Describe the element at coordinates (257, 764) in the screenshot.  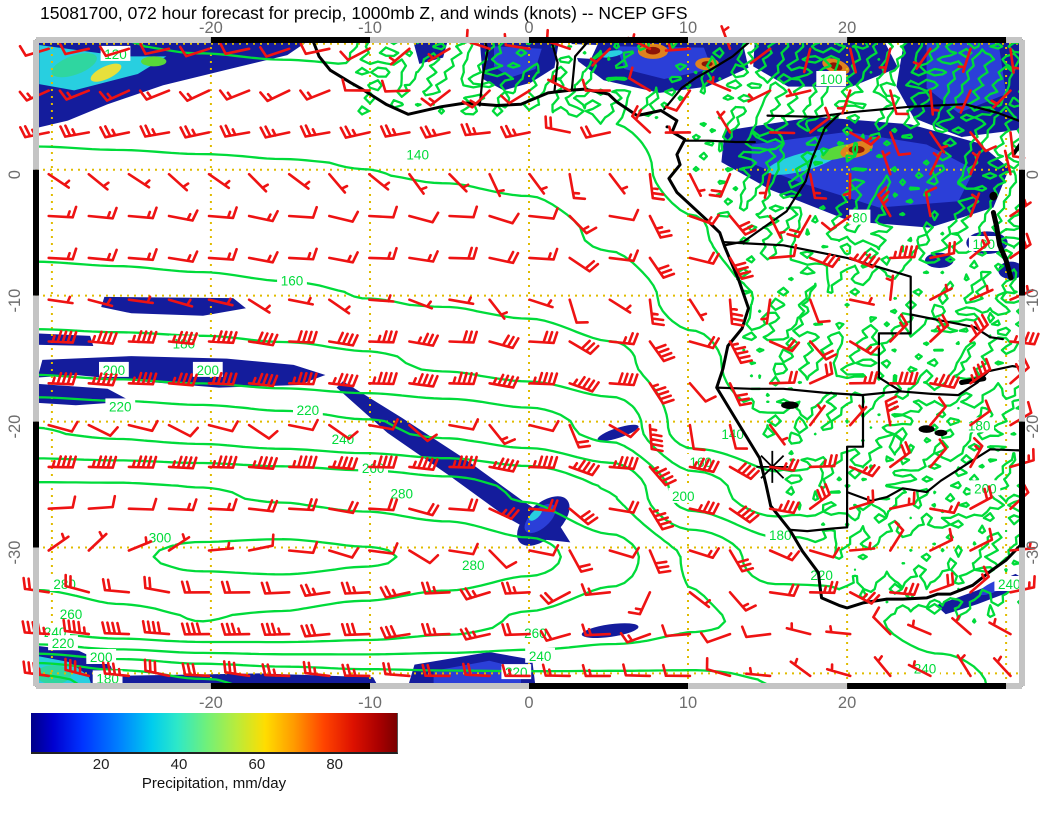
I see `colorbar-tick-label: 60` at that location.